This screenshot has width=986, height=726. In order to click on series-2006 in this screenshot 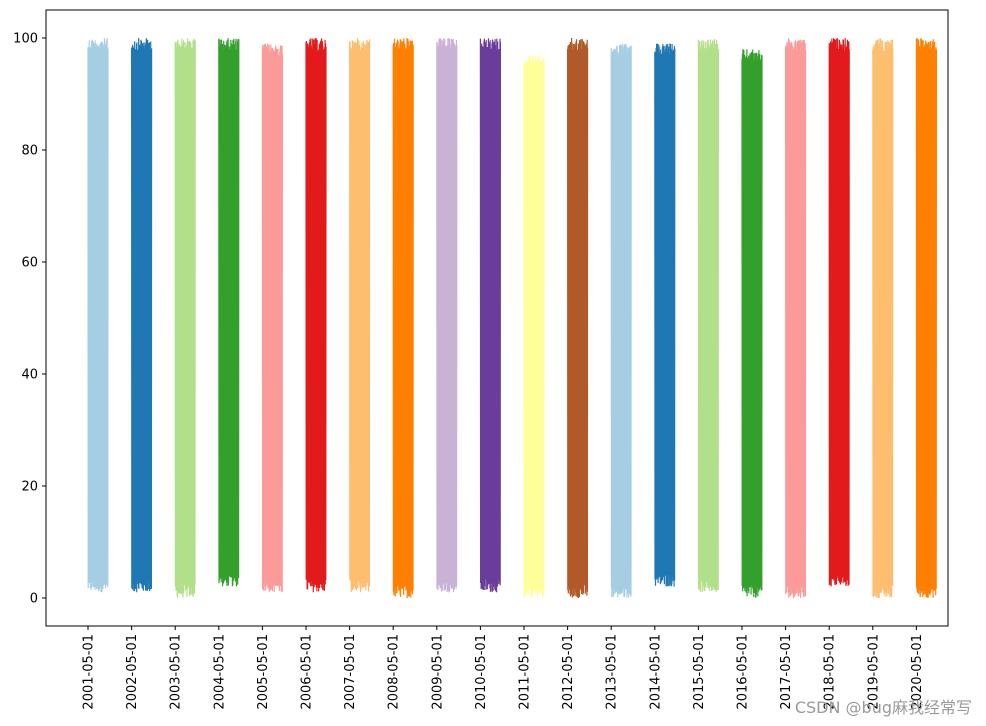, I will do `click(316, 315)`.